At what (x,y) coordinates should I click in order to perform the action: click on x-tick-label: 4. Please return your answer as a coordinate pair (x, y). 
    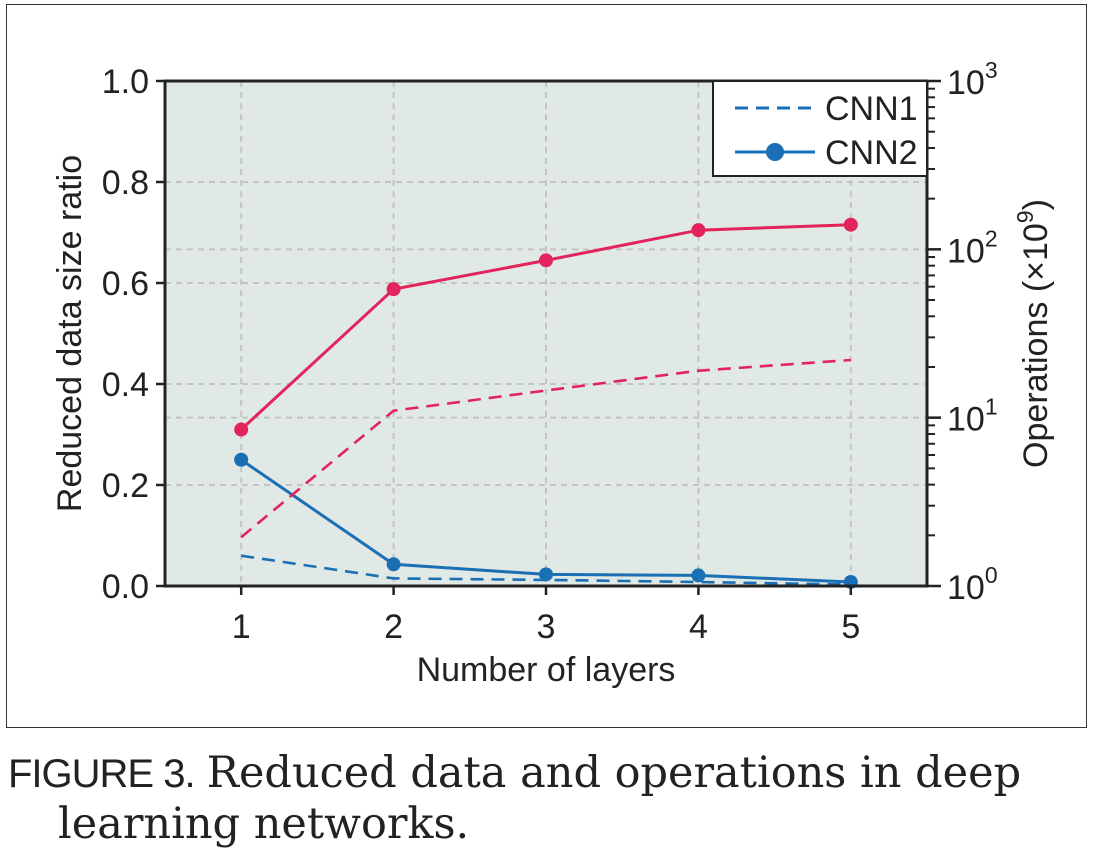
    Looking at the image, I should click on (698, 627).